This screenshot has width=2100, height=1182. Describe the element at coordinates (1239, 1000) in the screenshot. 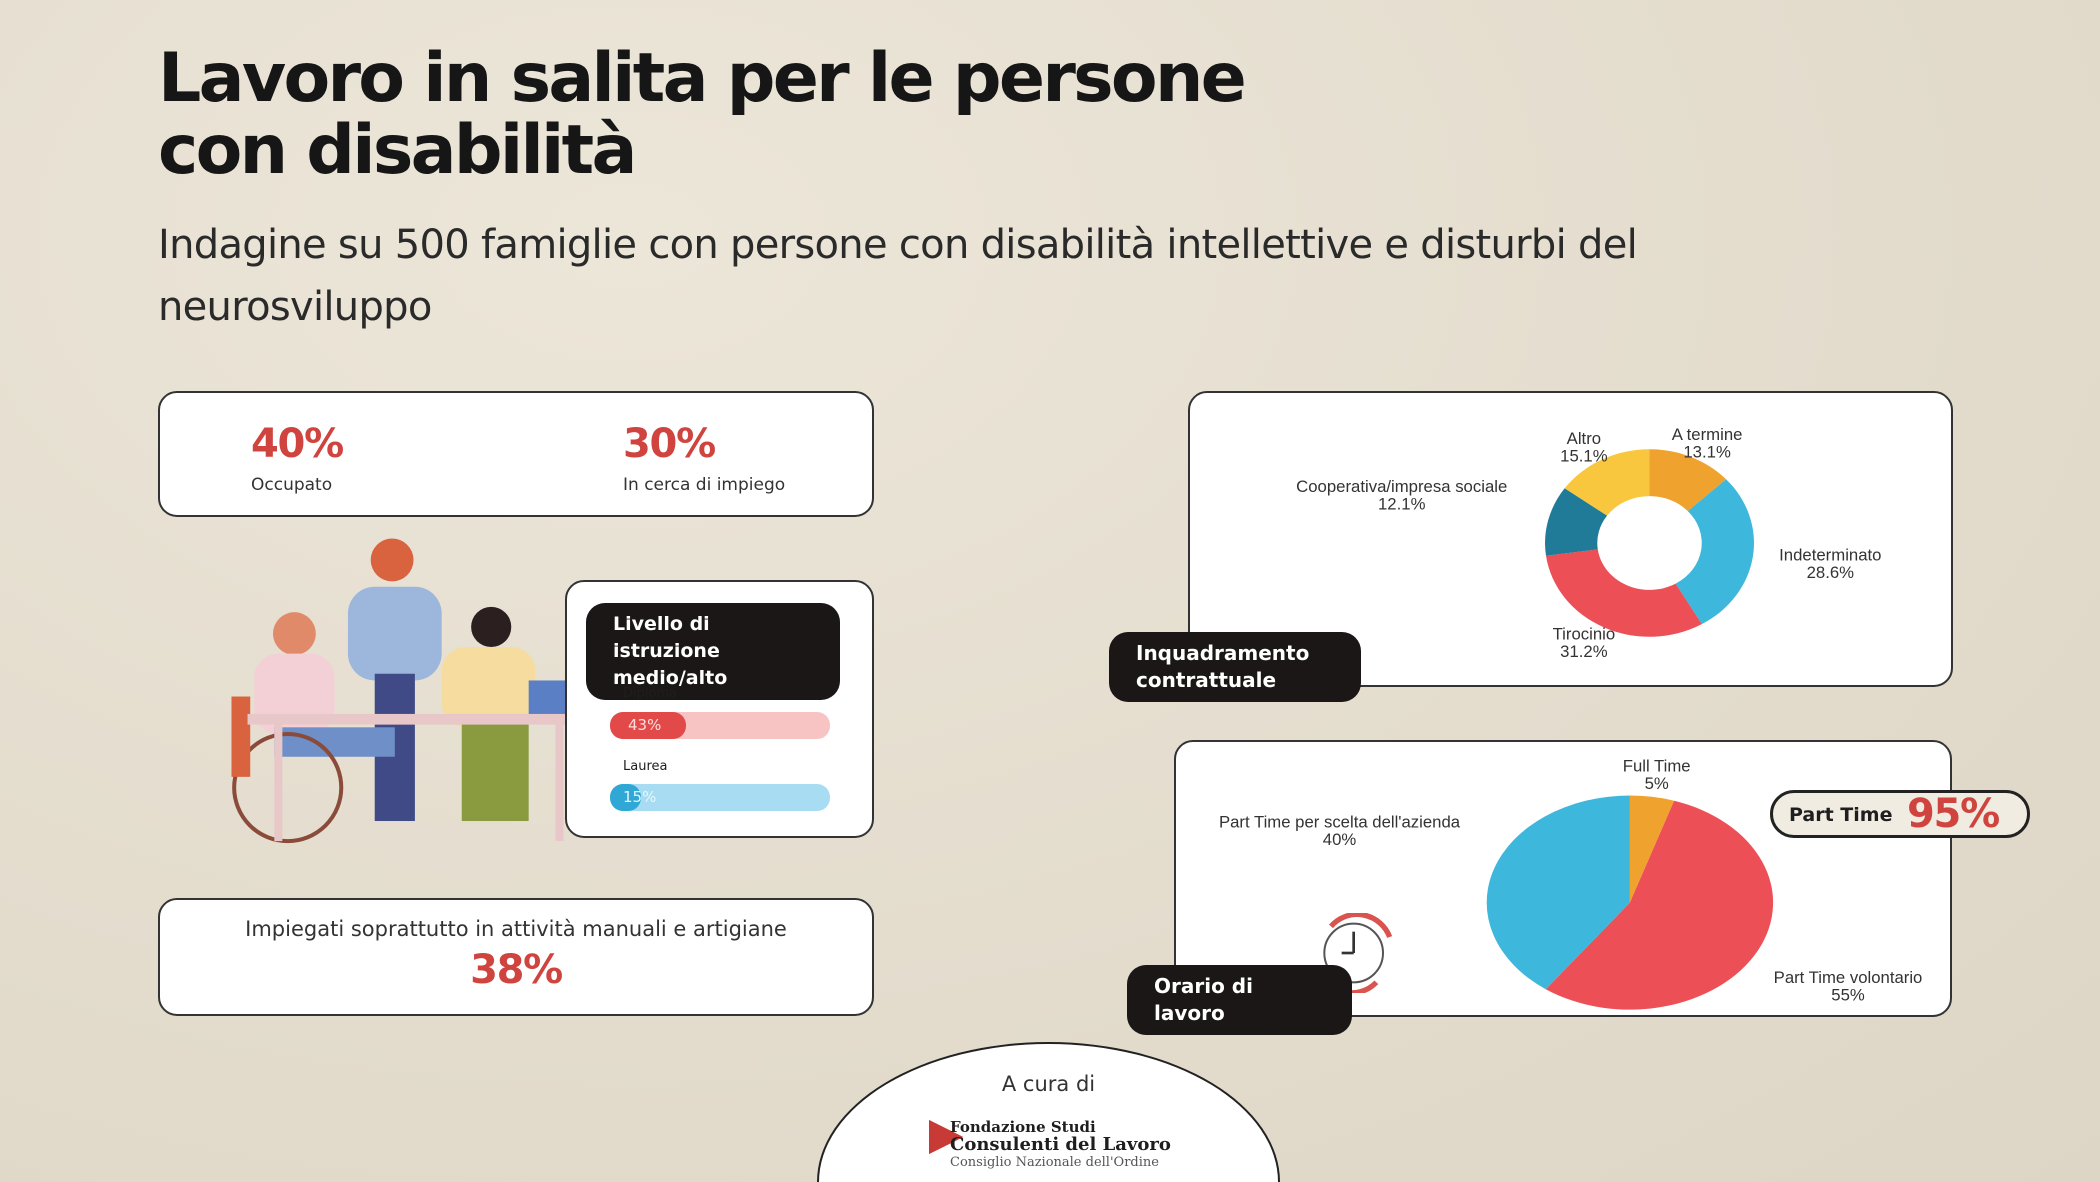

I see `hours-badge: Orario di lavoro` at that location.